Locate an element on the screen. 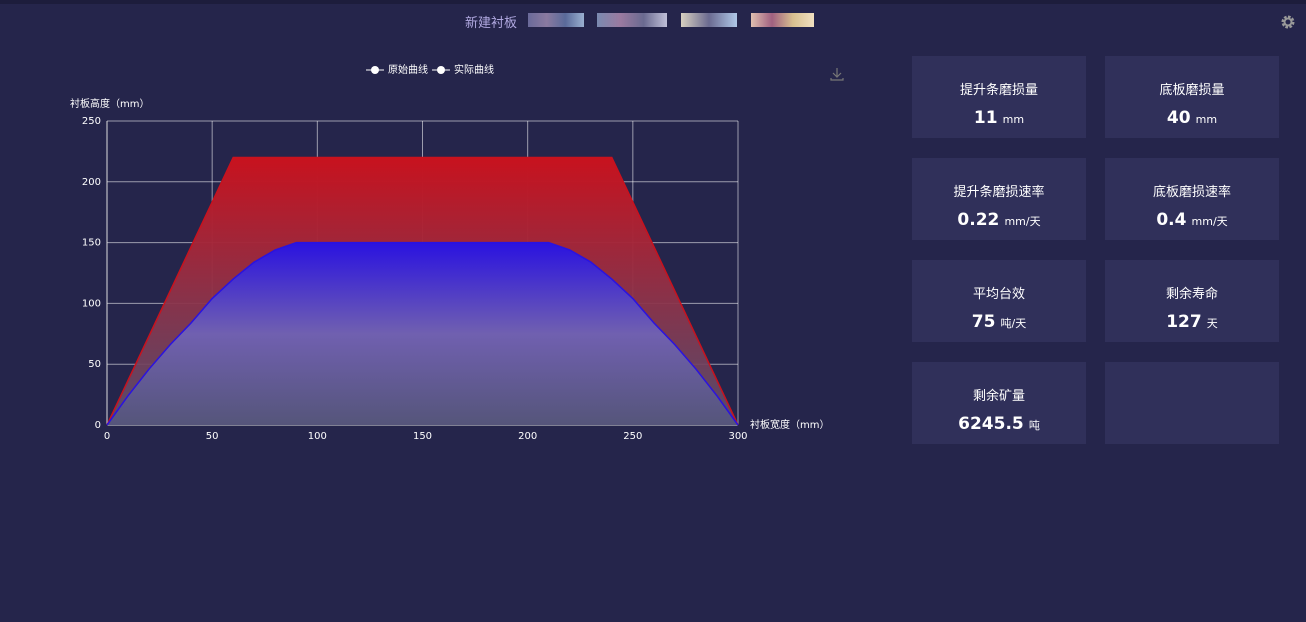 The width and height of the screenshot is (1306, 622). value-number: 11 is located at coordinates (985, 118).